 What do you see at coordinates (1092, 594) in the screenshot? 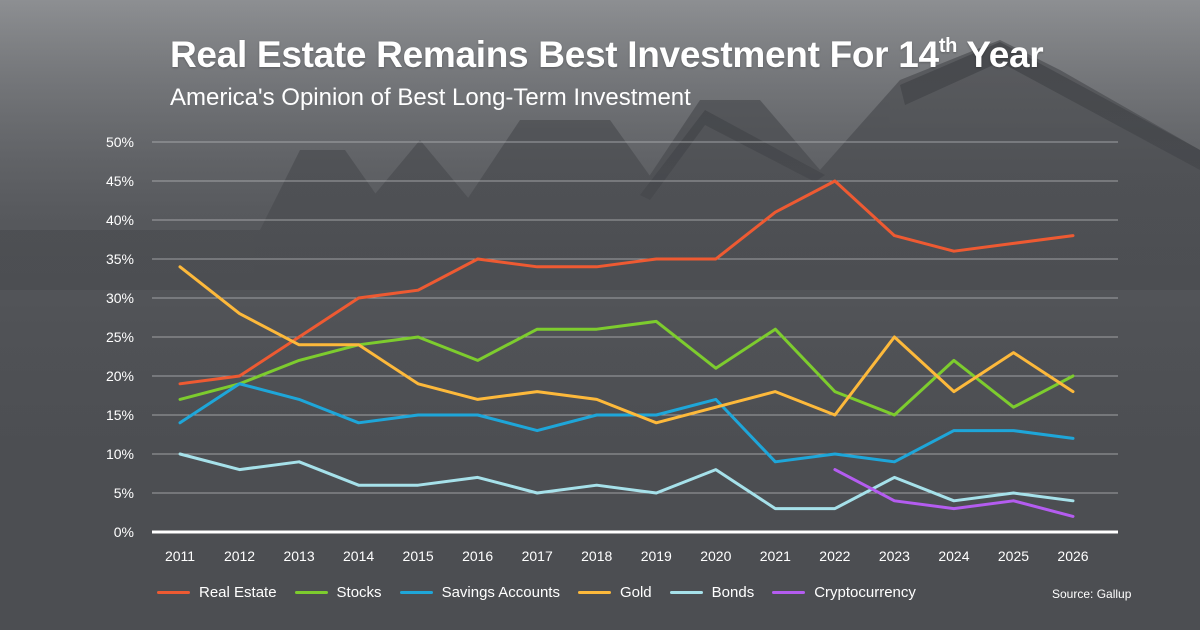
I see `source-note: Source: Gallup` at bounding box center [1092, 594].